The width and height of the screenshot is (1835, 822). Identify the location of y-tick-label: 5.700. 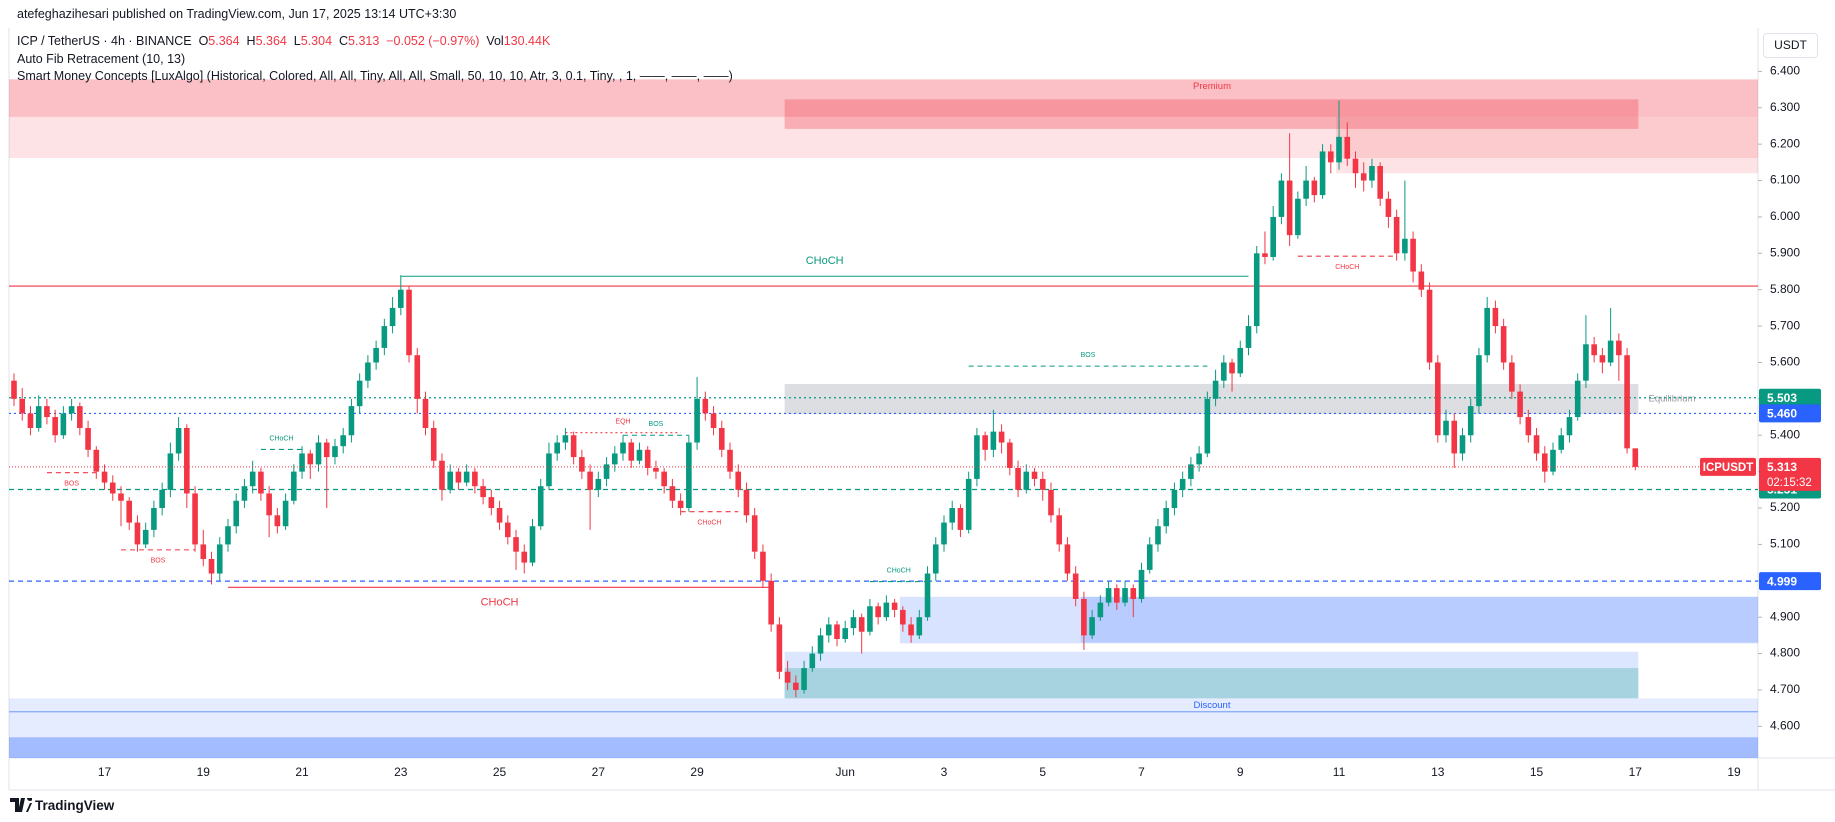
(1785, 325).